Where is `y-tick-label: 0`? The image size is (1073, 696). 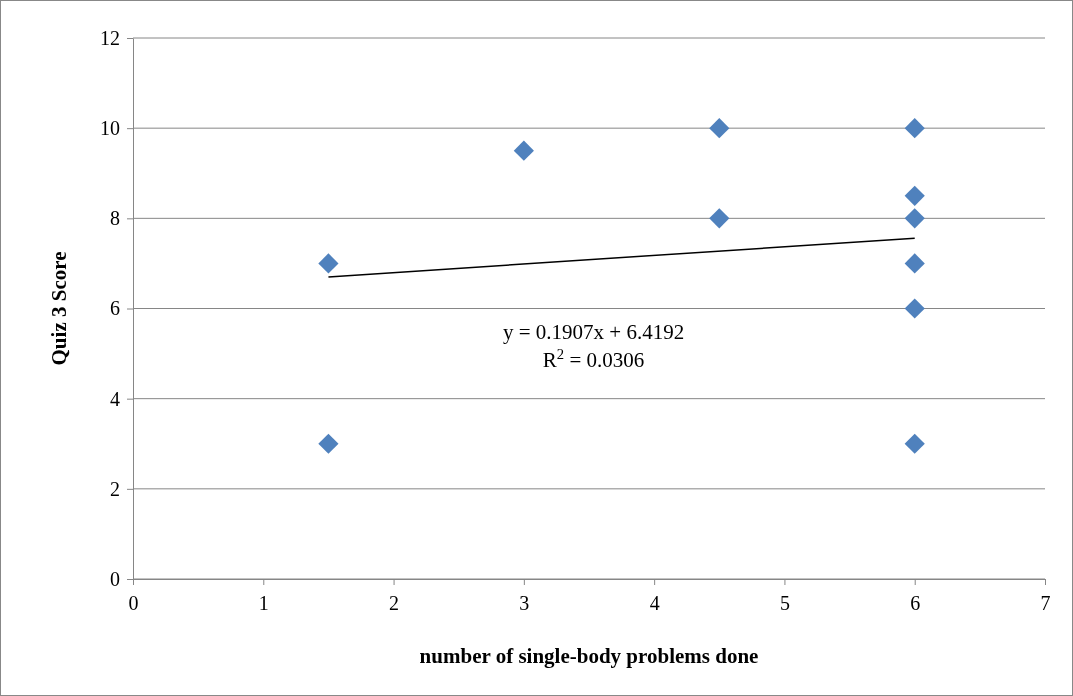
y-tick-label: 0 is located at coordinates (115, 578).